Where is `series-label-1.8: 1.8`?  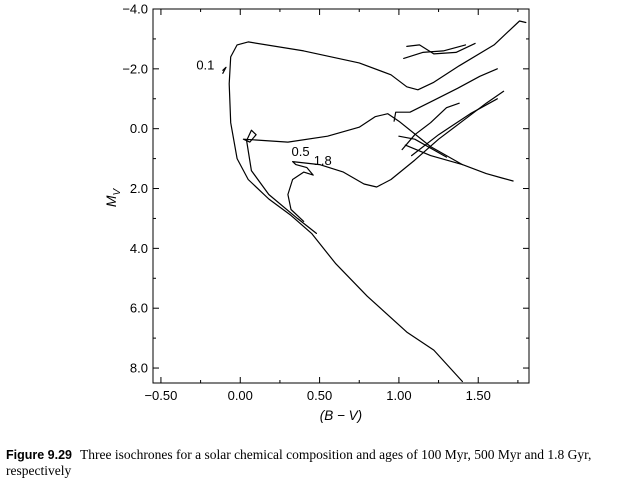
series-label-1.8: 1.8 is located at coordinates (323, 160).